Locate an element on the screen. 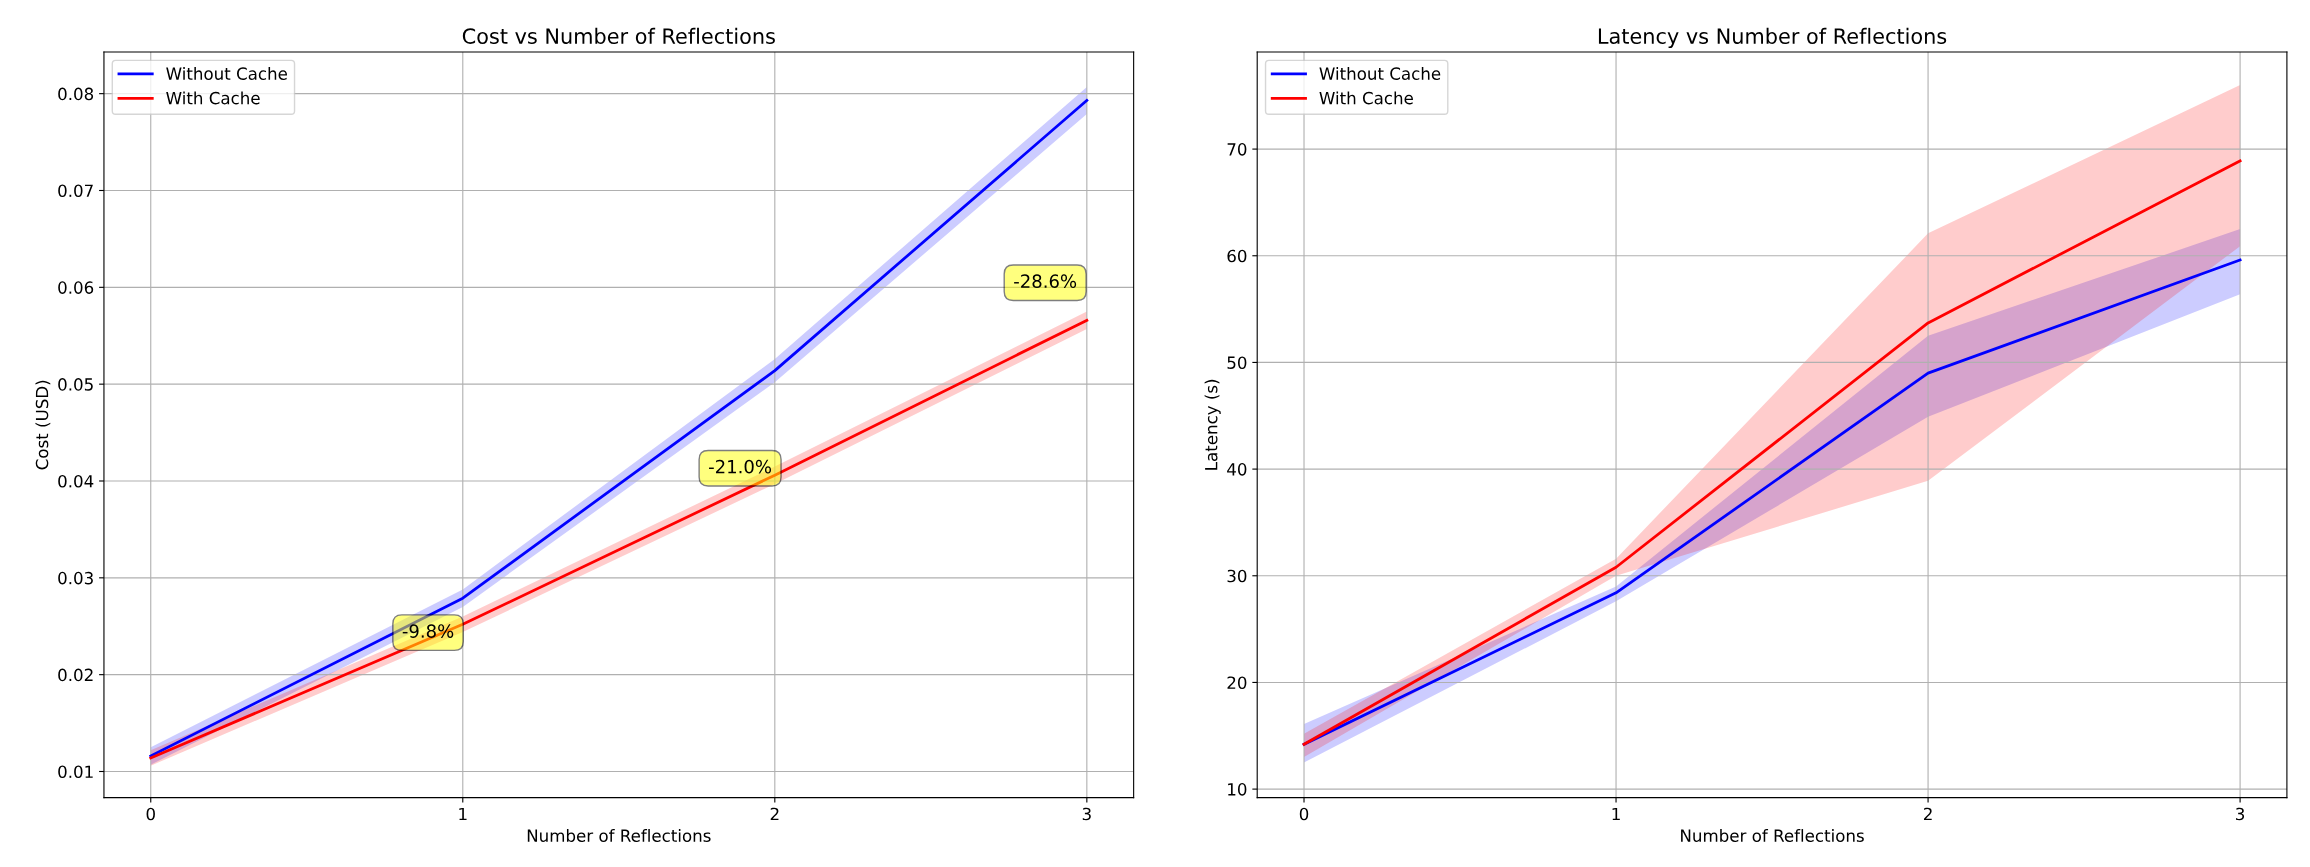 This screenshot has height=867, width=2310. y-tick-label: 60 is located at coordinates (1237, 256).